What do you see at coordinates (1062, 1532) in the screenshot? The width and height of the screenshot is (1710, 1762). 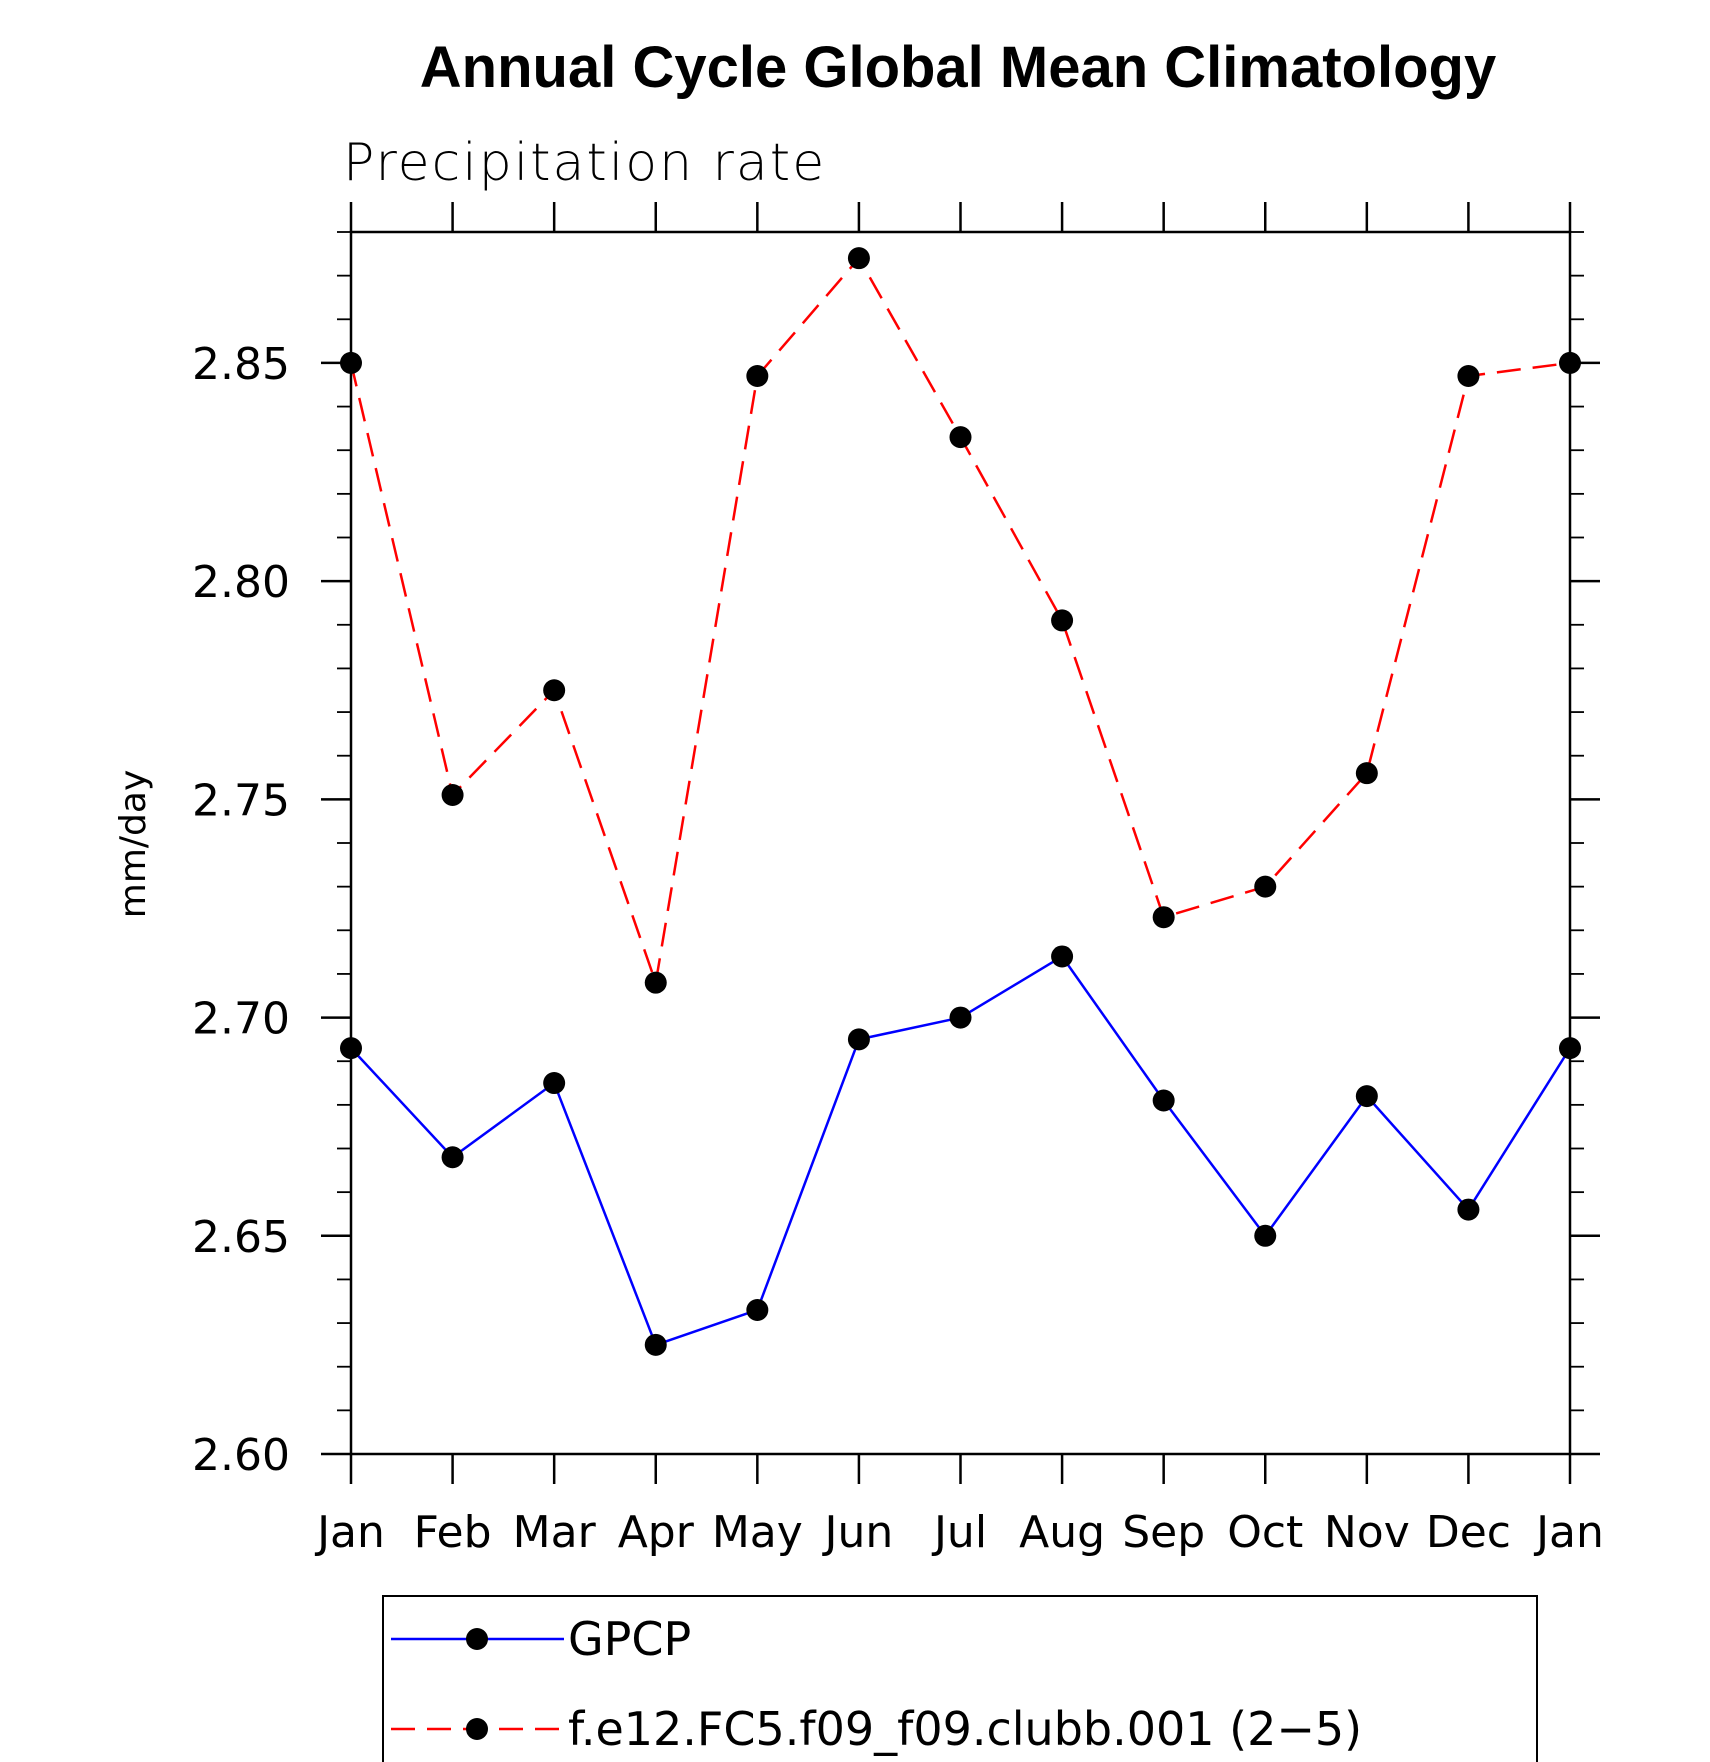 I see `x-tick-label: Aug` at bounding box center [1062, 1532].